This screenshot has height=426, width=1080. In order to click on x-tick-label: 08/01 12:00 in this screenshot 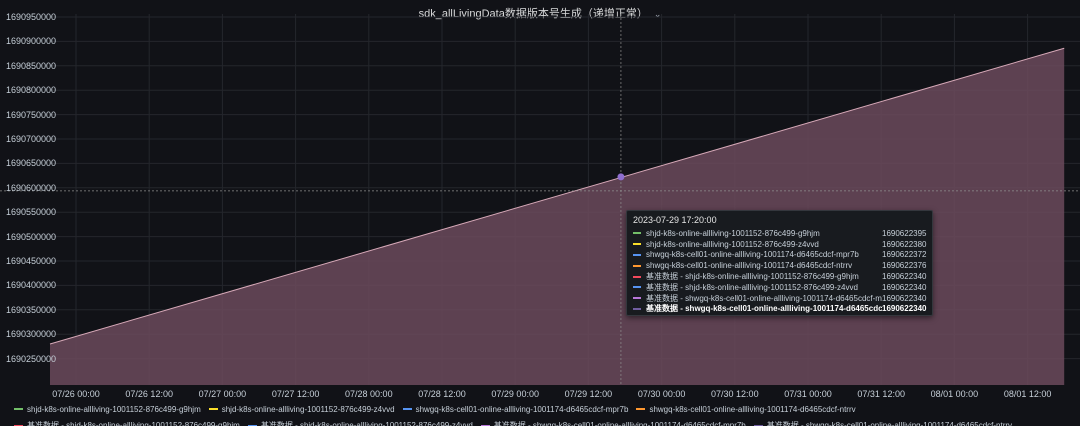, I will do `click(1027, 394)`.